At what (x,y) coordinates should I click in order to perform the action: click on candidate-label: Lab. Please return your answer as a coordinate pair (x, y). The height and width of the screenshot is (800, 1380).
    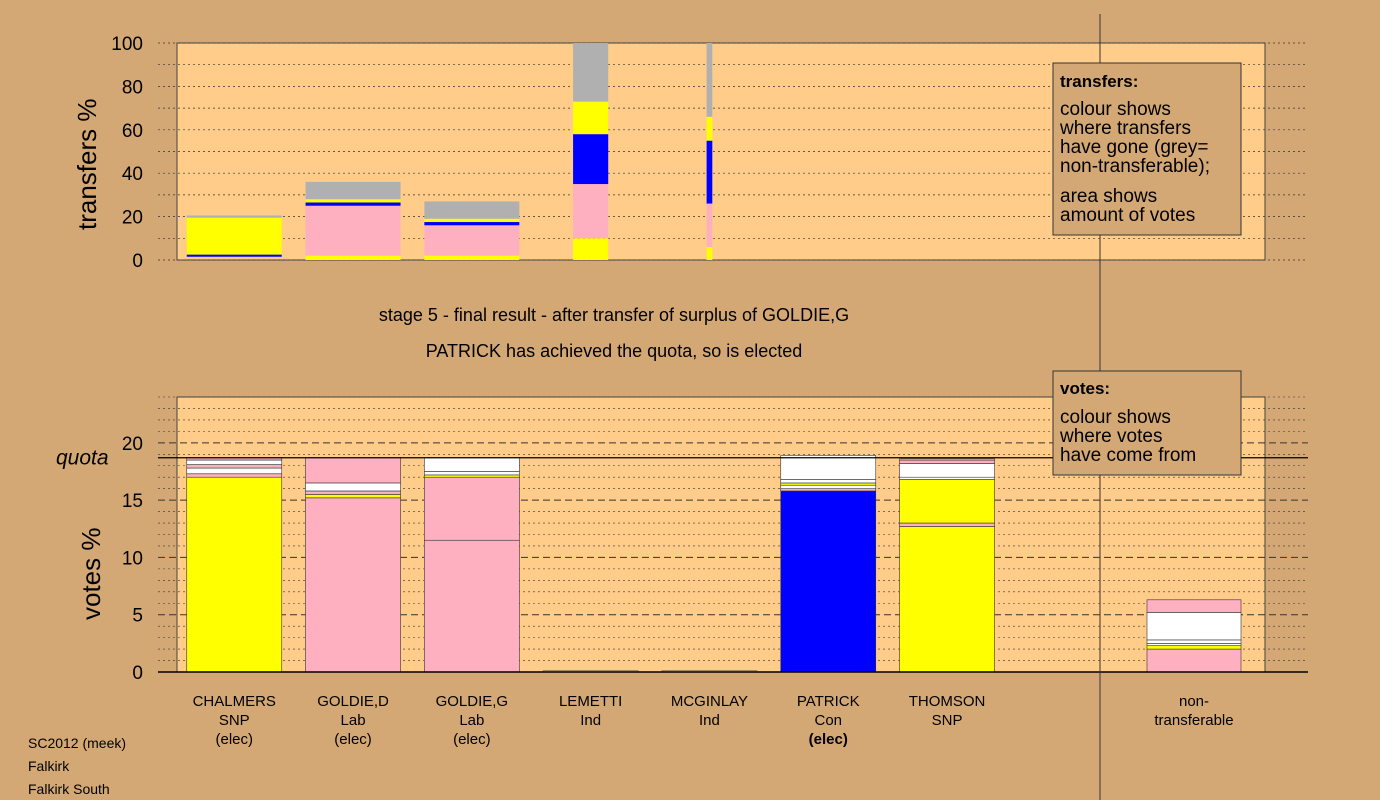
    Looking at the image, I should click on (353, 720).